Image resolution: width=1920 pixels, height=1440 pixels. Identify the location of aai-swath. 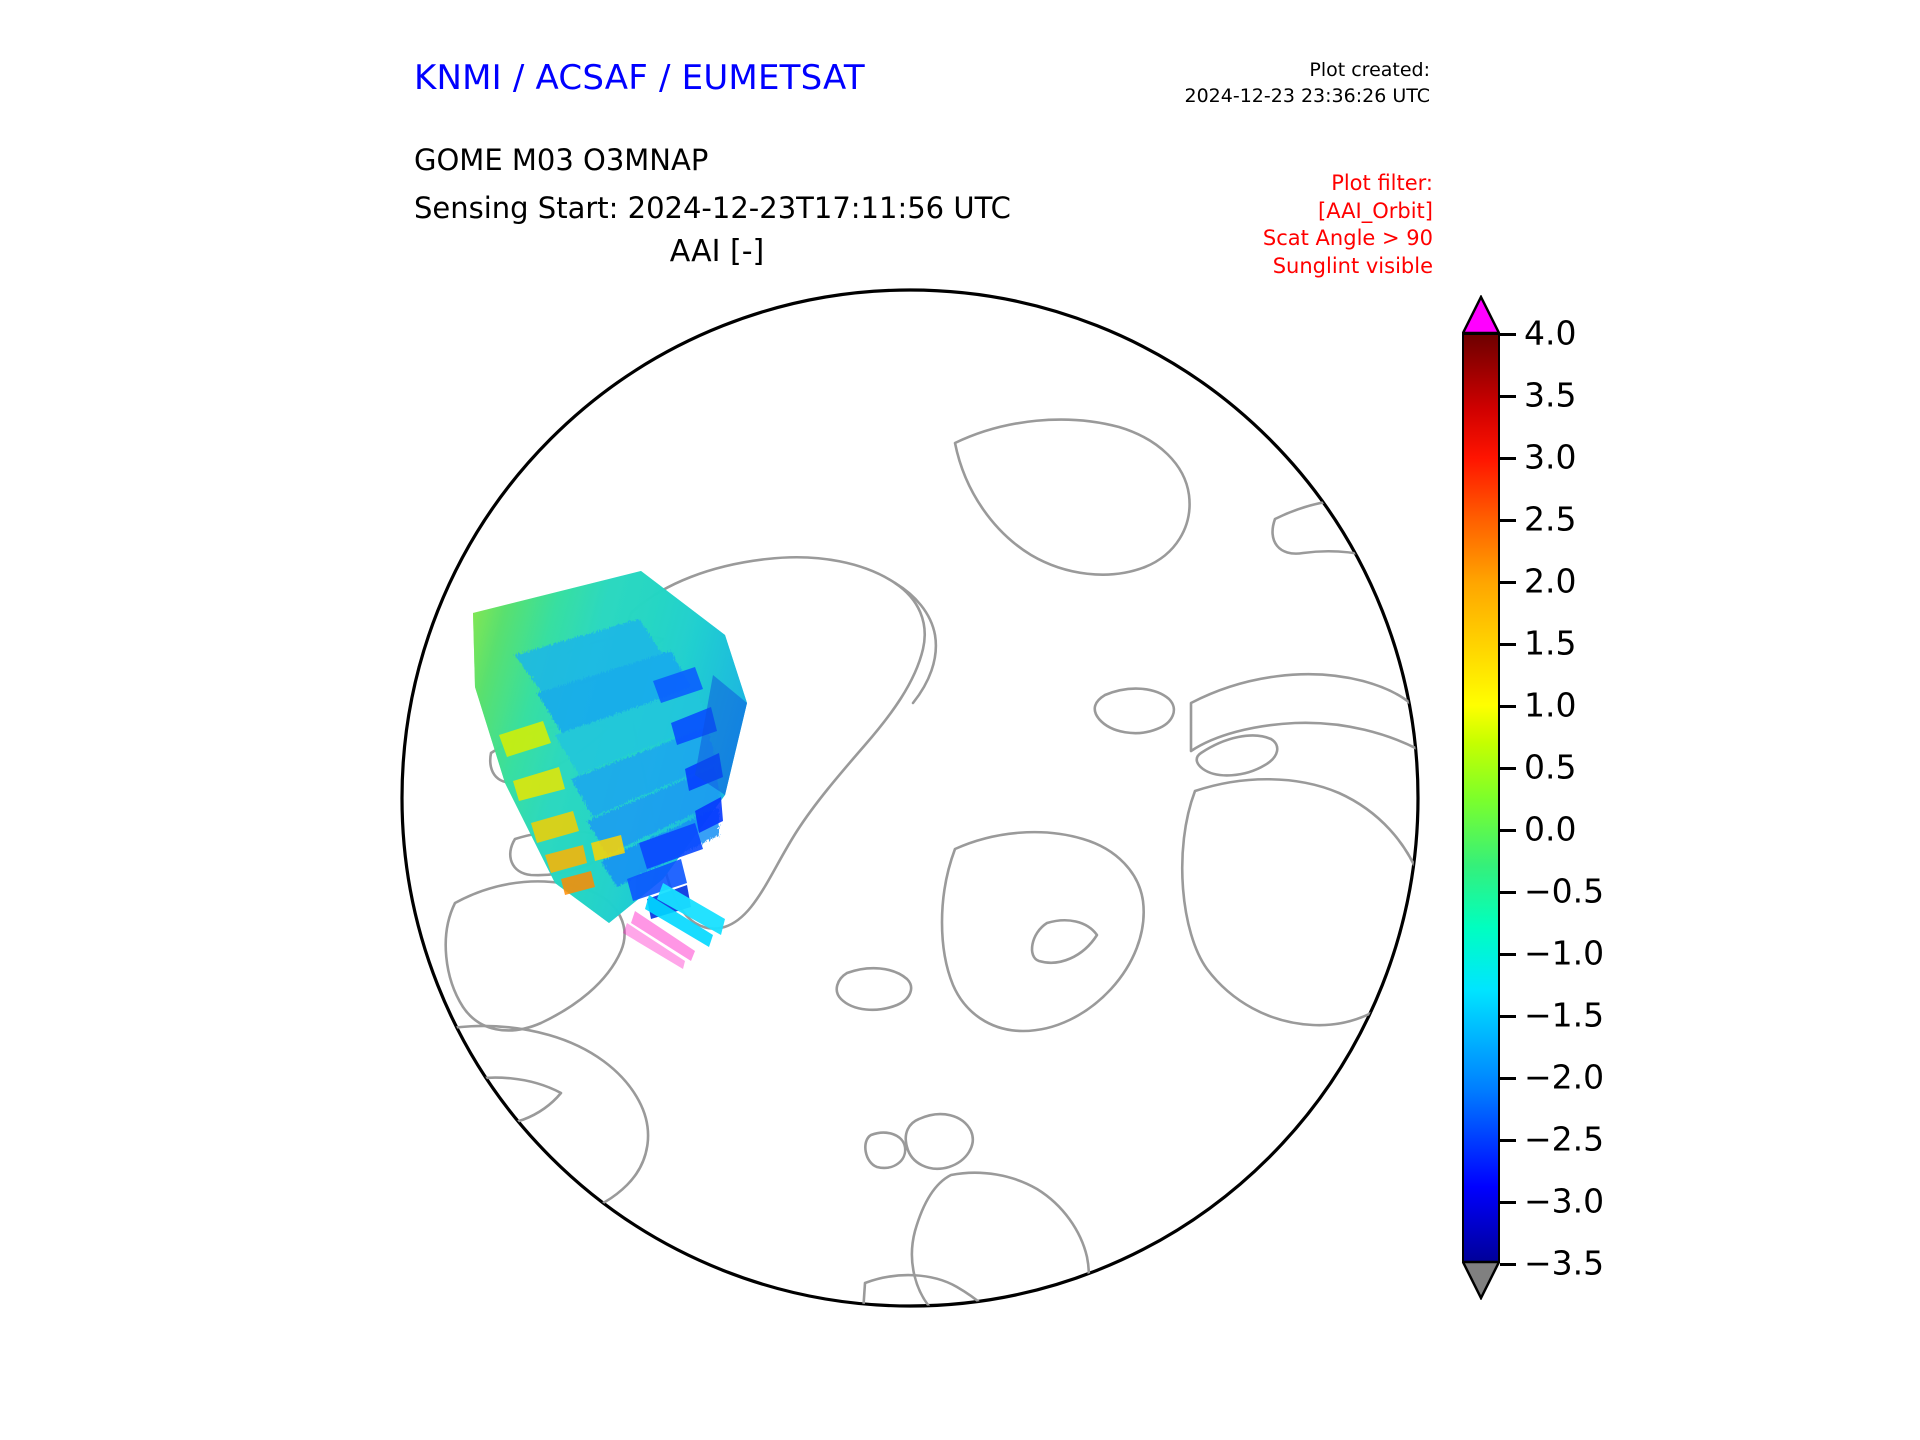
(610, 770).